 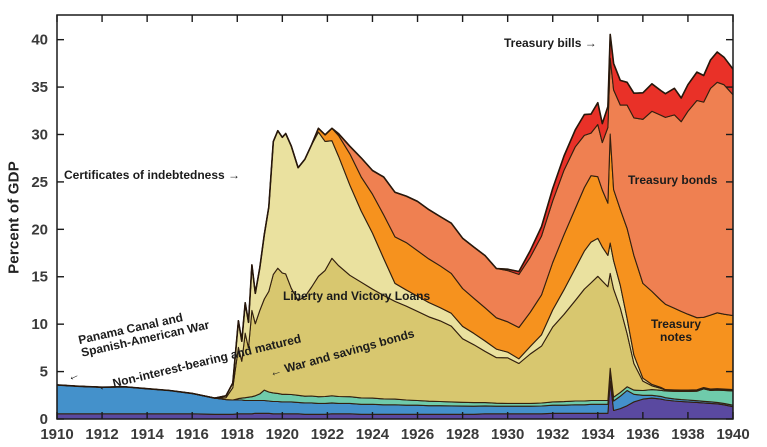 What do you see at coordinates (44, 372) in the screenshot?
I see `y-tick-label: 5` at bounding box center [44, 372].